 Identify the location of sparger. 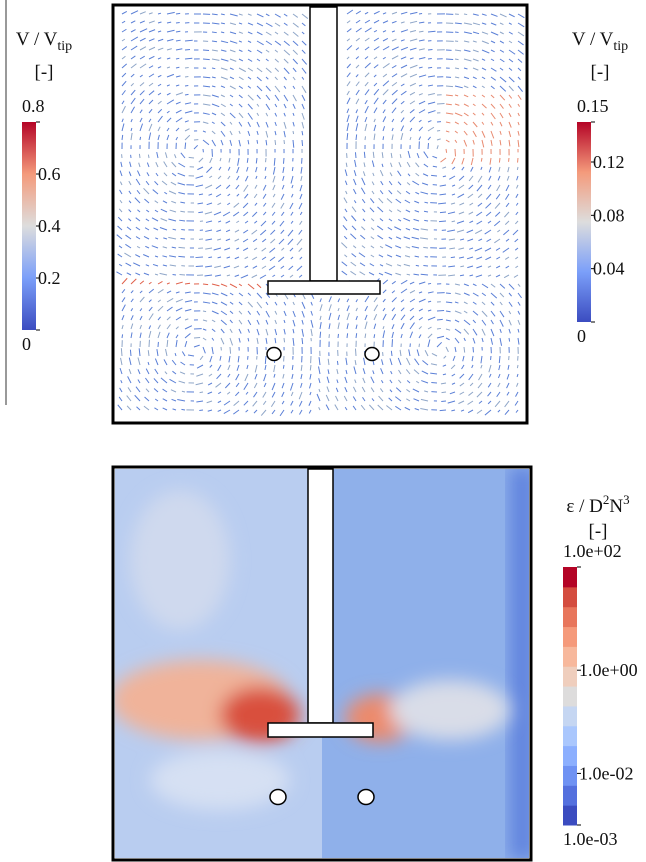
(372, 354).